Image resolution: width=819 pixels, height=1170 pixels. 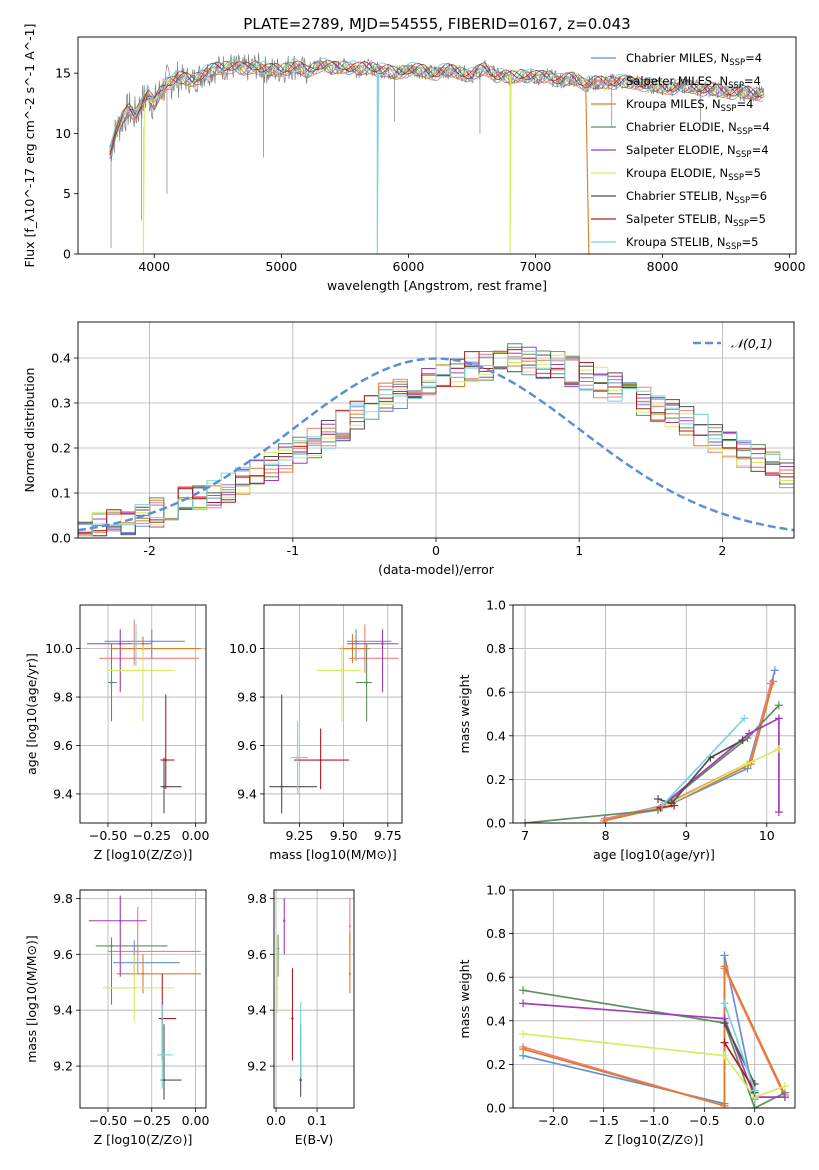 What do you see at coordinates (722, 550) in the screenshot?
I see `x-tick-label: 2` at bounding box center [722, 550].